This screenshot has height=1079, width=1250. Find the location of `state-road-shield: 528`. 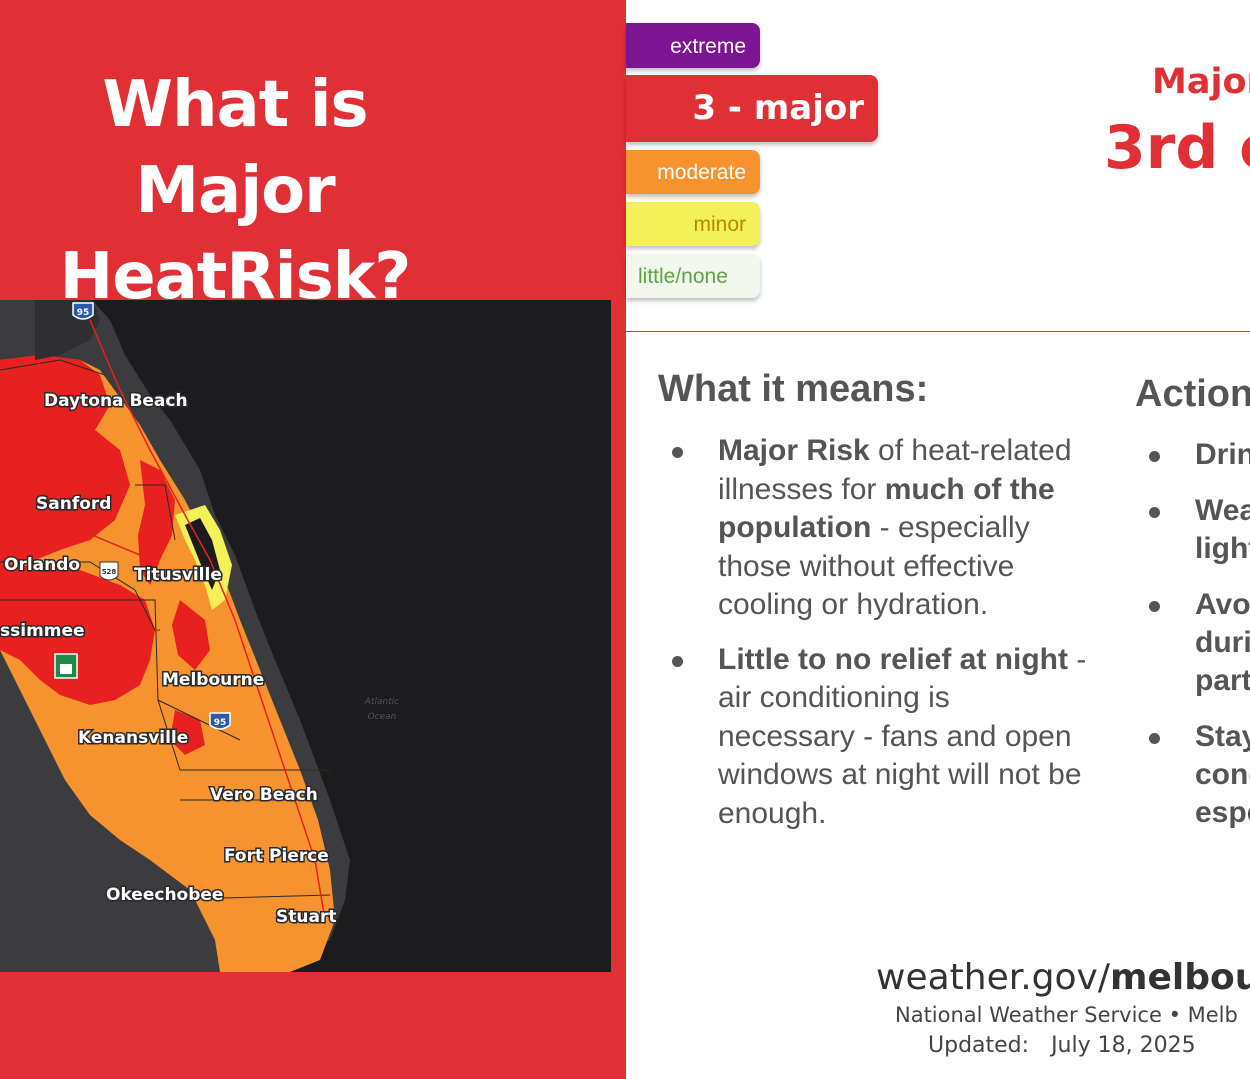

state-road-shield: 528 is located at coordinates (109, 571).